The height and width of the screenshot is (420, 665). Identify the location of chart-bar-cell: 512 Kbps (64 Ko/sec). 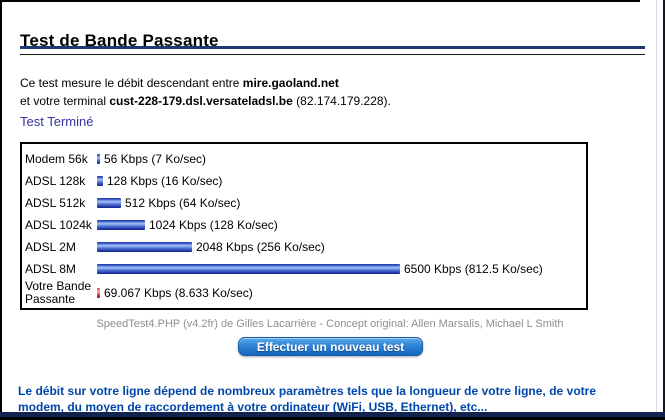
(168, 203).